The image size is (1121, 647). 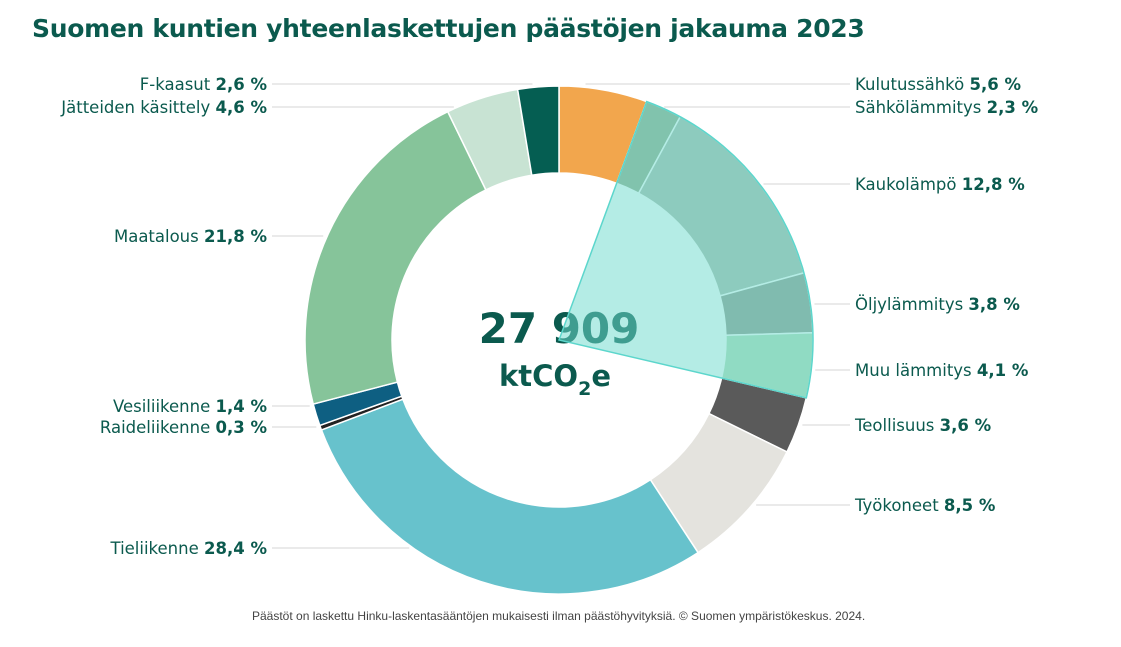 What do you see at coordinates (163, 107) in the screenshot?
I see `slice-label: Jätteiden käsittely 4,6 %` at bounding box center [163, 107].